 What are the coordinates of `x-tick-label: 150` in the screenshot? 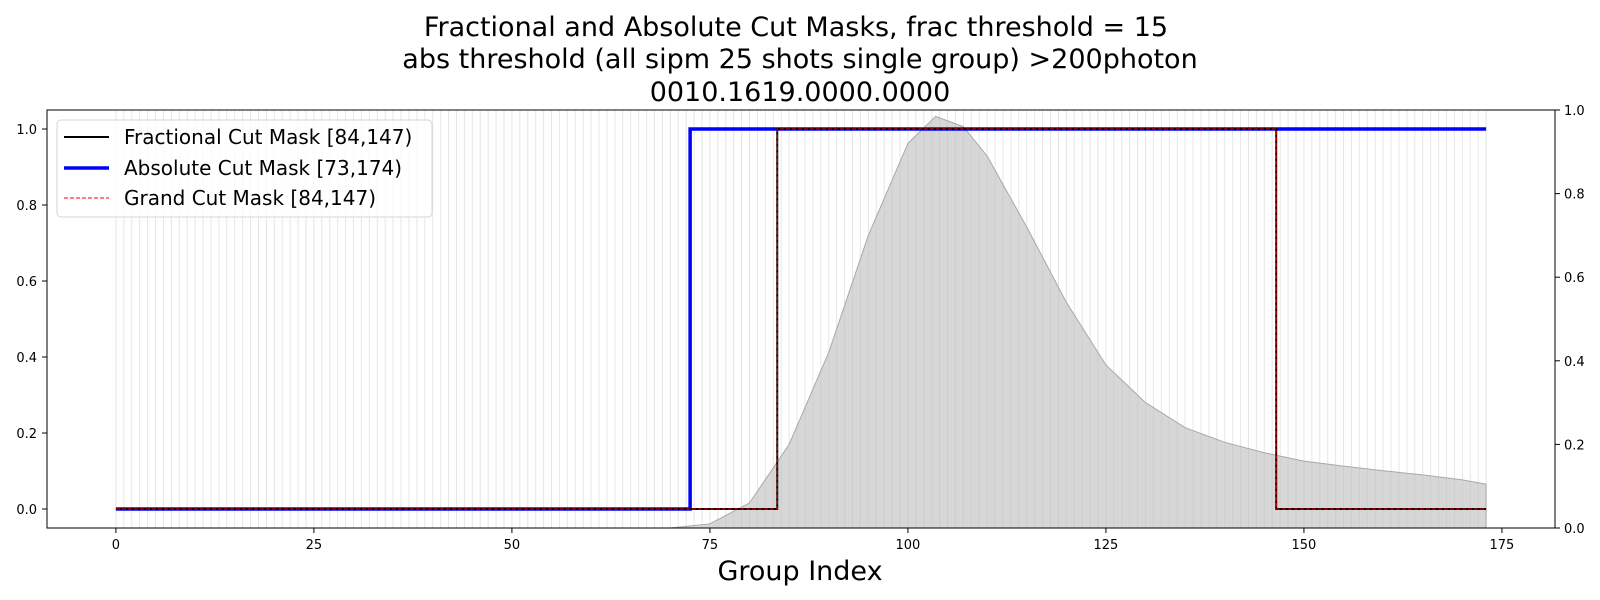 It's located at (1304, 545).